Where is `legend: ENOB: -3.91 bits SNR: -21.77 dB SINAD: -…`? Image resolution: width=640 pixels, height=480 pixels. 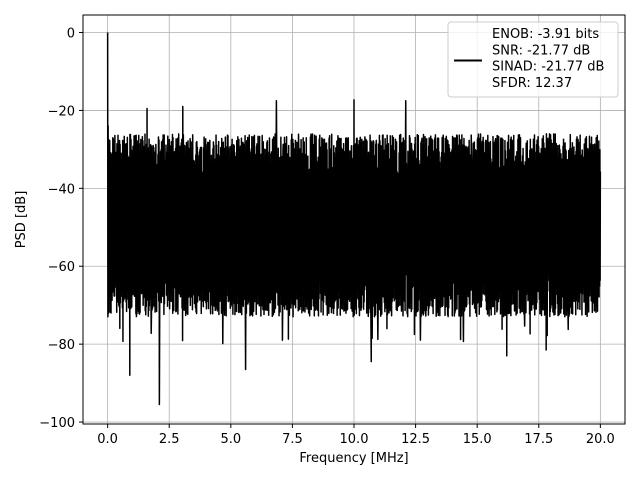 legend: ENOB: -3.91 bits SNR: -21.77 dB SINAD: -… is located at coordinates (533, 59).